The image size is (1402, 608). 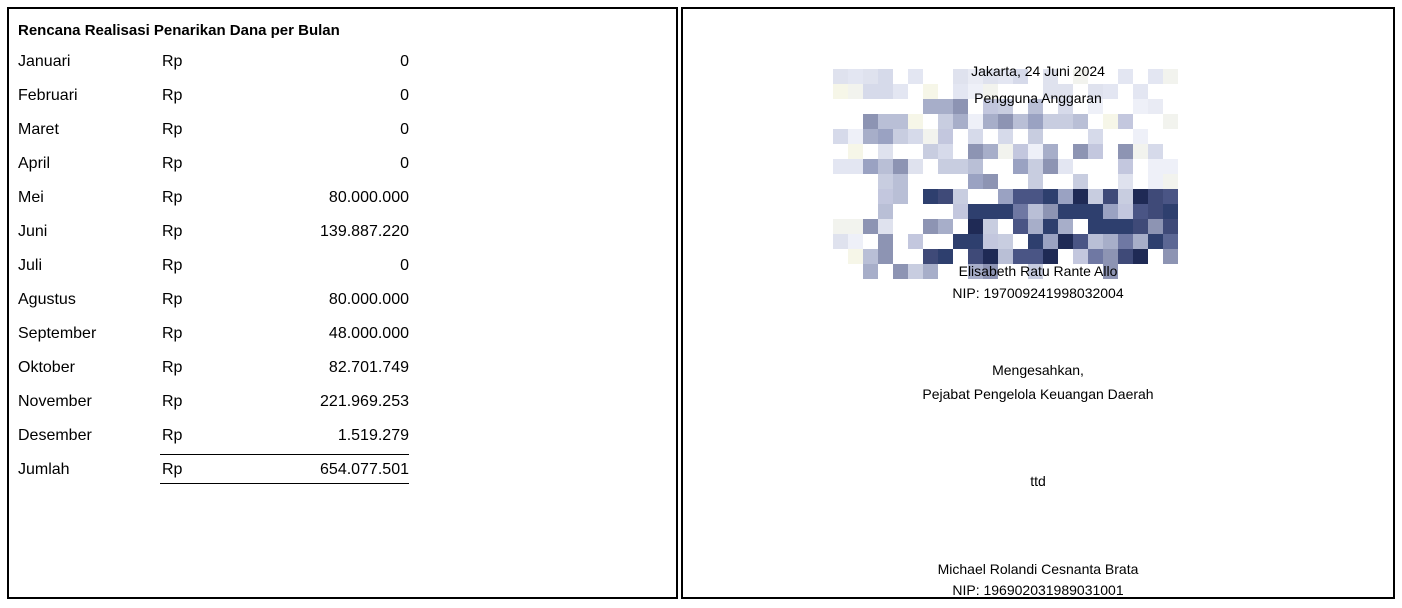 What do you see at coordinates (33, 231) in the screenshot?
I see `month-name: Juni` at bounding box center [33, 231].